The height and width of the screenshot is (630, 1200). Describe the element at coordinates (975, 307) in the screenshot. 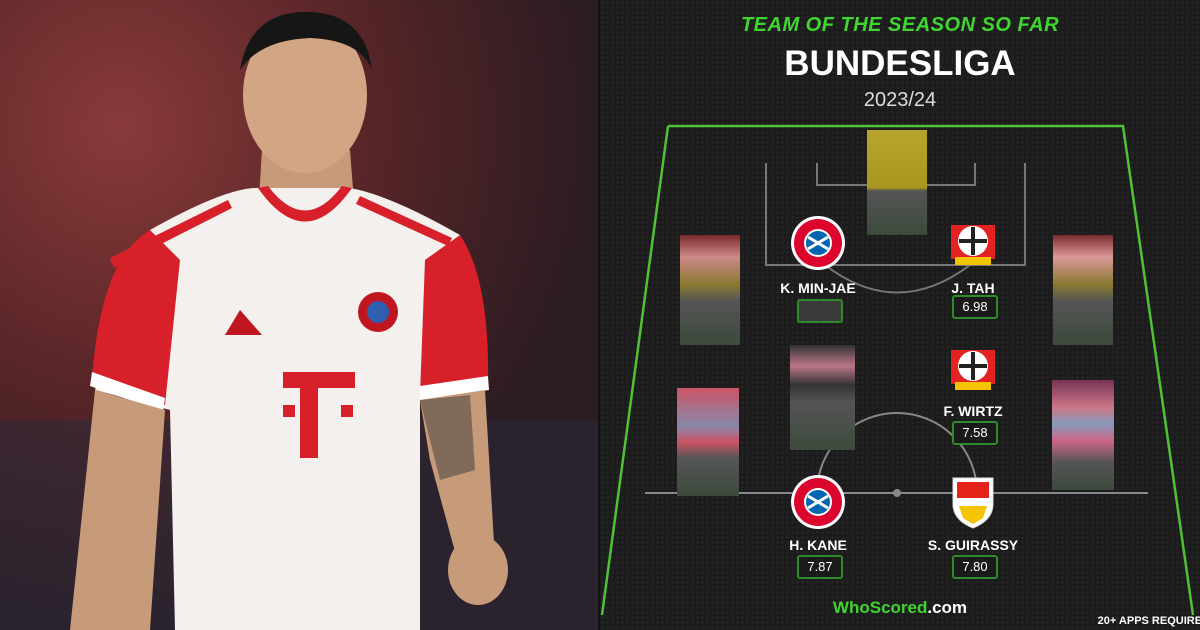

I see `player-rating: 6.98` at that location.